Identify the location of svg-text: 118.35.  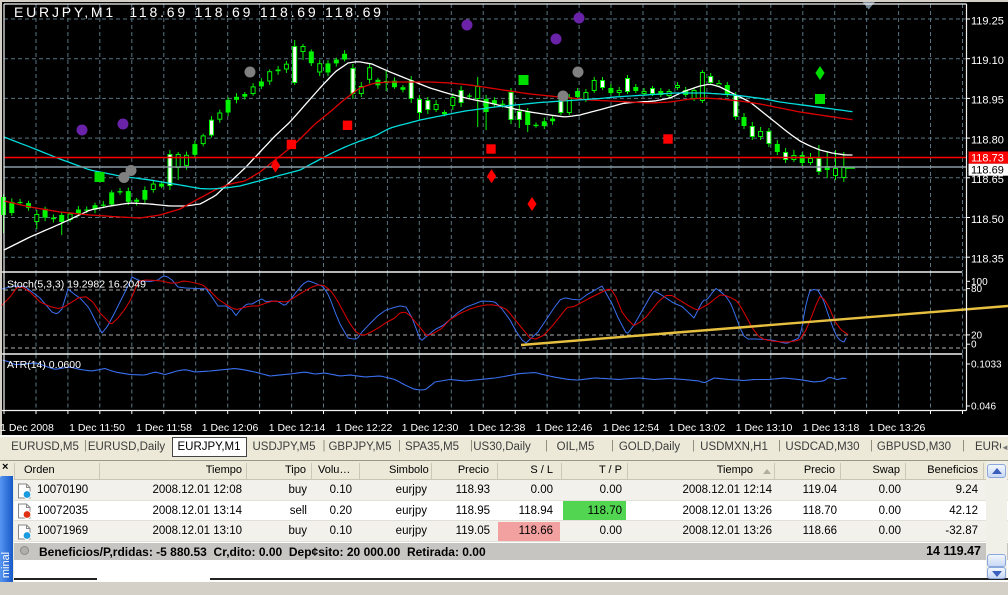
(987, 260).